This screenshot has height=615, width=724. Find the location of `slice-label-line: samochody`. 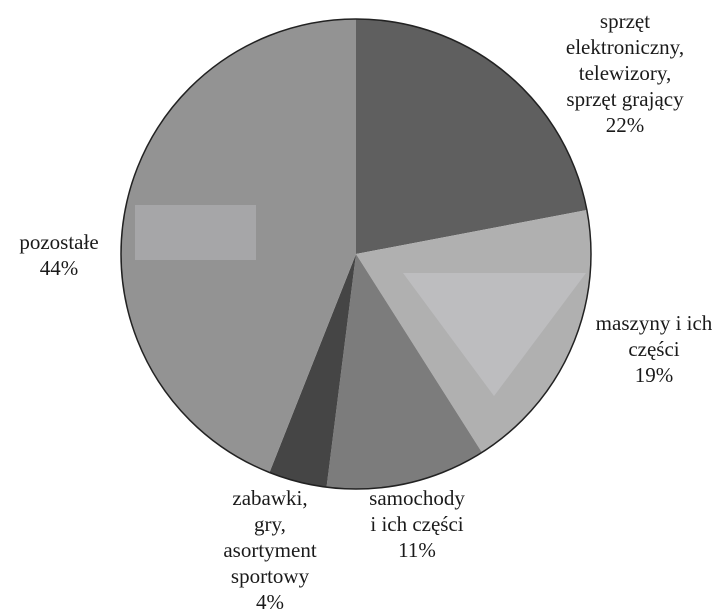

slice-label-line: samochody is located at coordinates (417, 498).